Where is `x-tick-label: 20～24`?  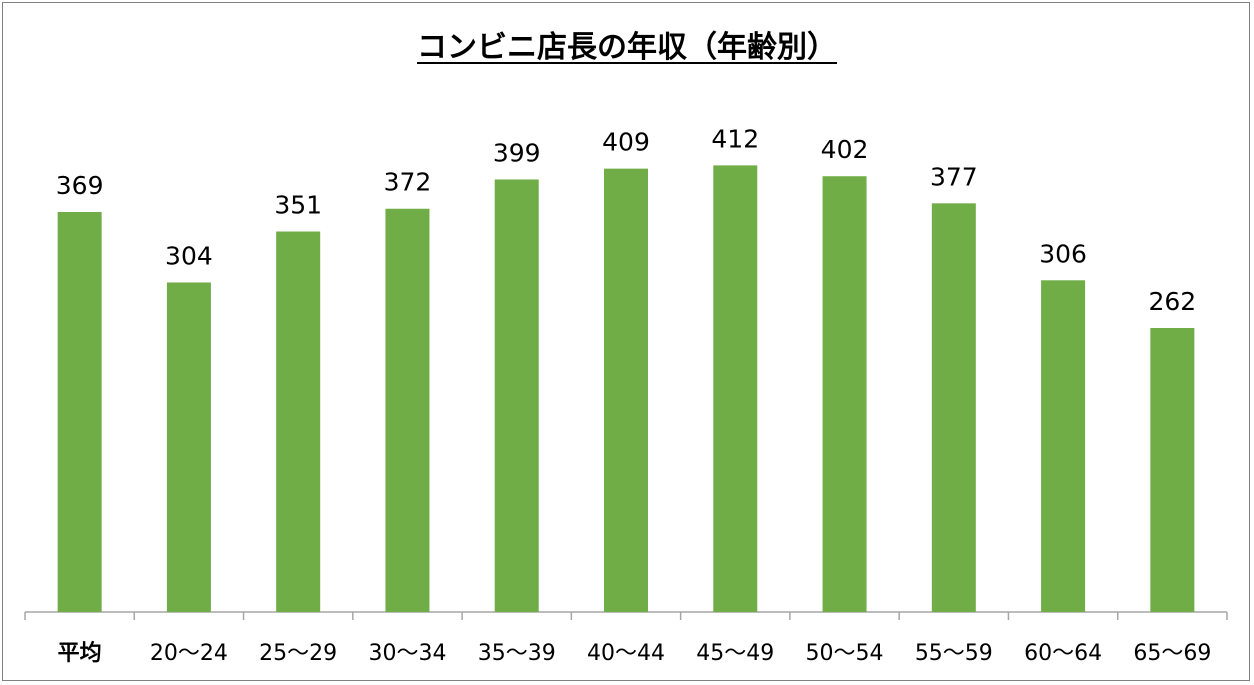
x-tick-label: 20～24 is located at coordinates (189, 653).